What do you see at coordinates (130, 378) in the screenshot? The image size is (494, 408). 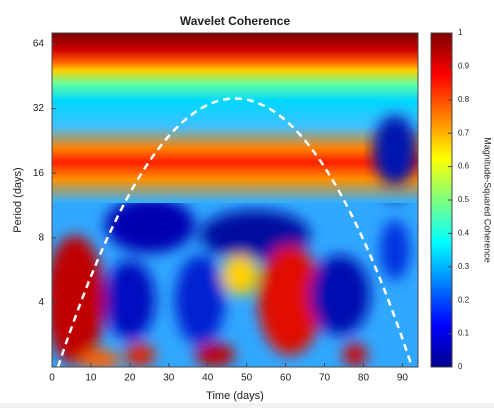 I see `x-tick-label: 20` at bounding box center [130, 378].